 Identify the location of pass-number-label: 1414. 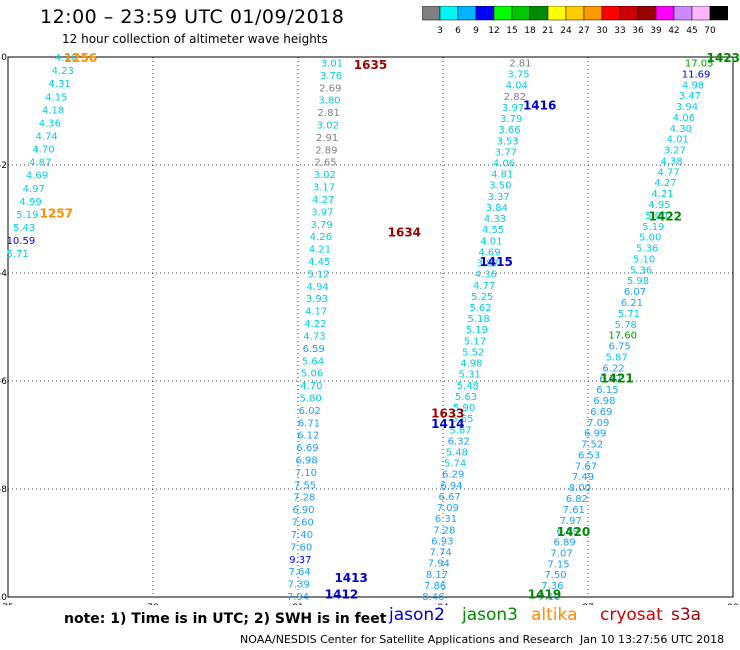
(447, 424).